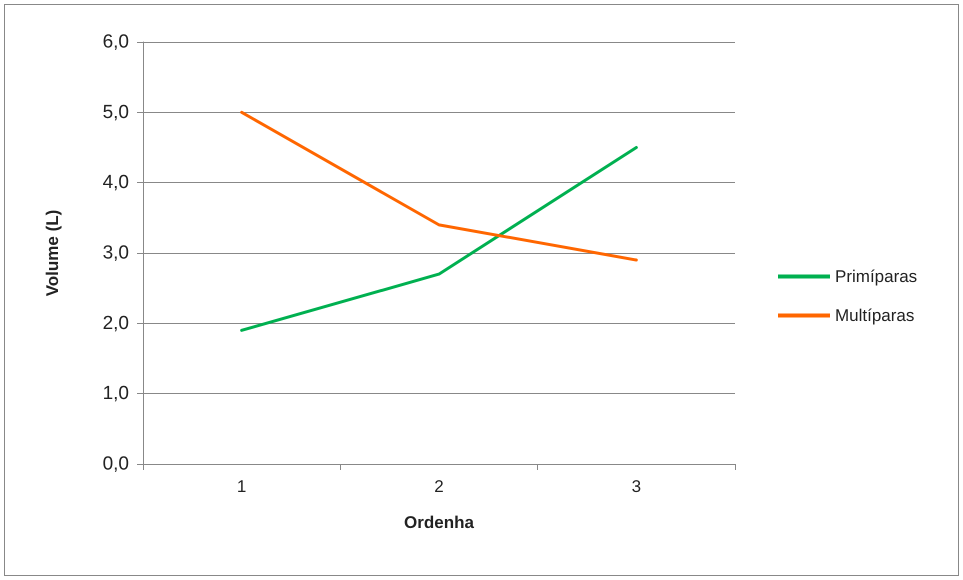  Describe the element at coordinates (115, 464) in the screenshot. I see `y-tick-label: 0,0` at that location.